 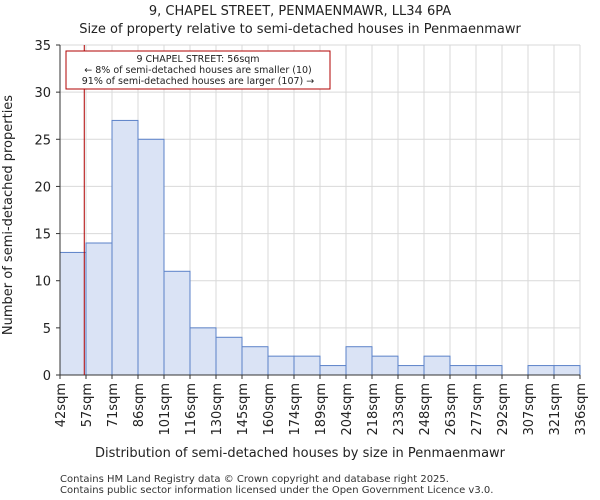 What do you see at coordinates (197, 59) in the screenshot?
I see `annotation-line-1: 9 CHAPEL STREET: 56sqm` at bounding box center [197, 59].